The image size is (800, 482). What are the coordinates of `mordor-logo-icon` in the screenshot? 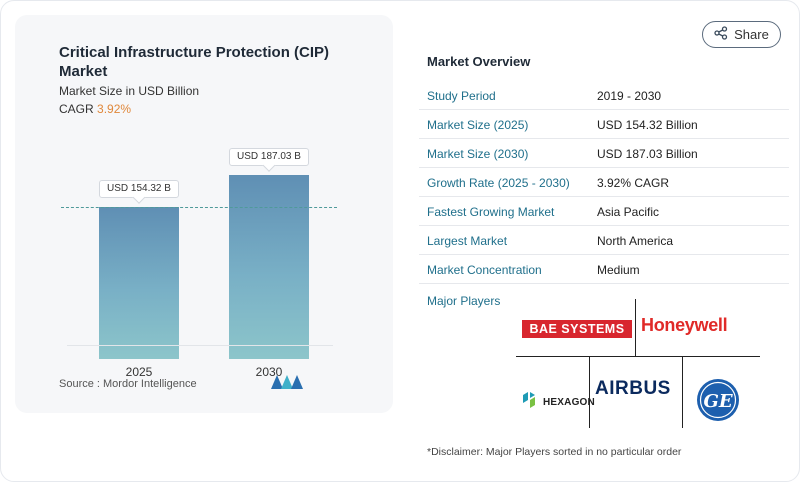 It's located at (290, 384).